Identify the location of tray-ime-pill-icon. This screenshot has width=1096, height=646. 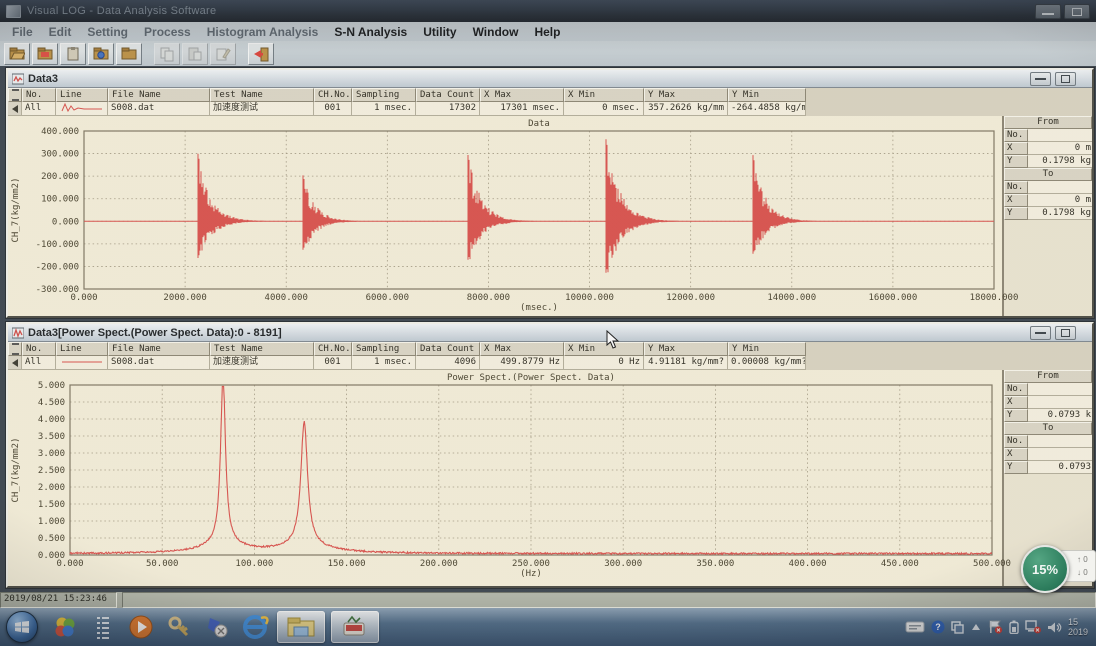
(915, 627).